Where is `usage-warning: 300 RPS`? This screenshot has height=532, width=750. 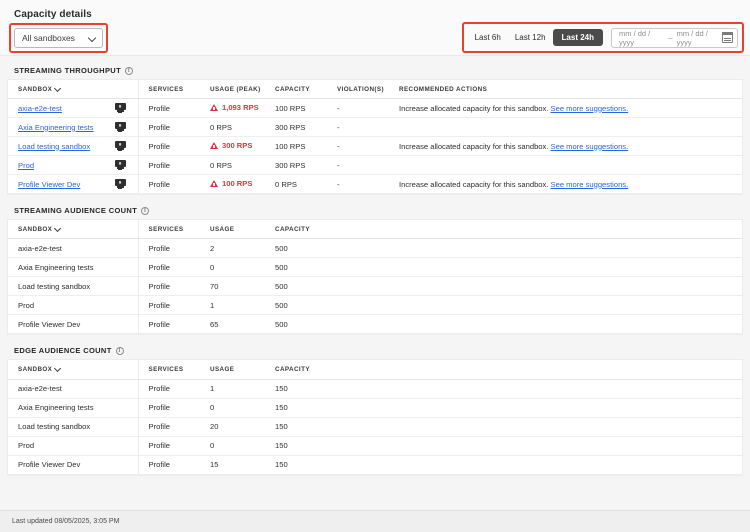 usage-warning: 300 RPS is located at coordinates (231, 145).